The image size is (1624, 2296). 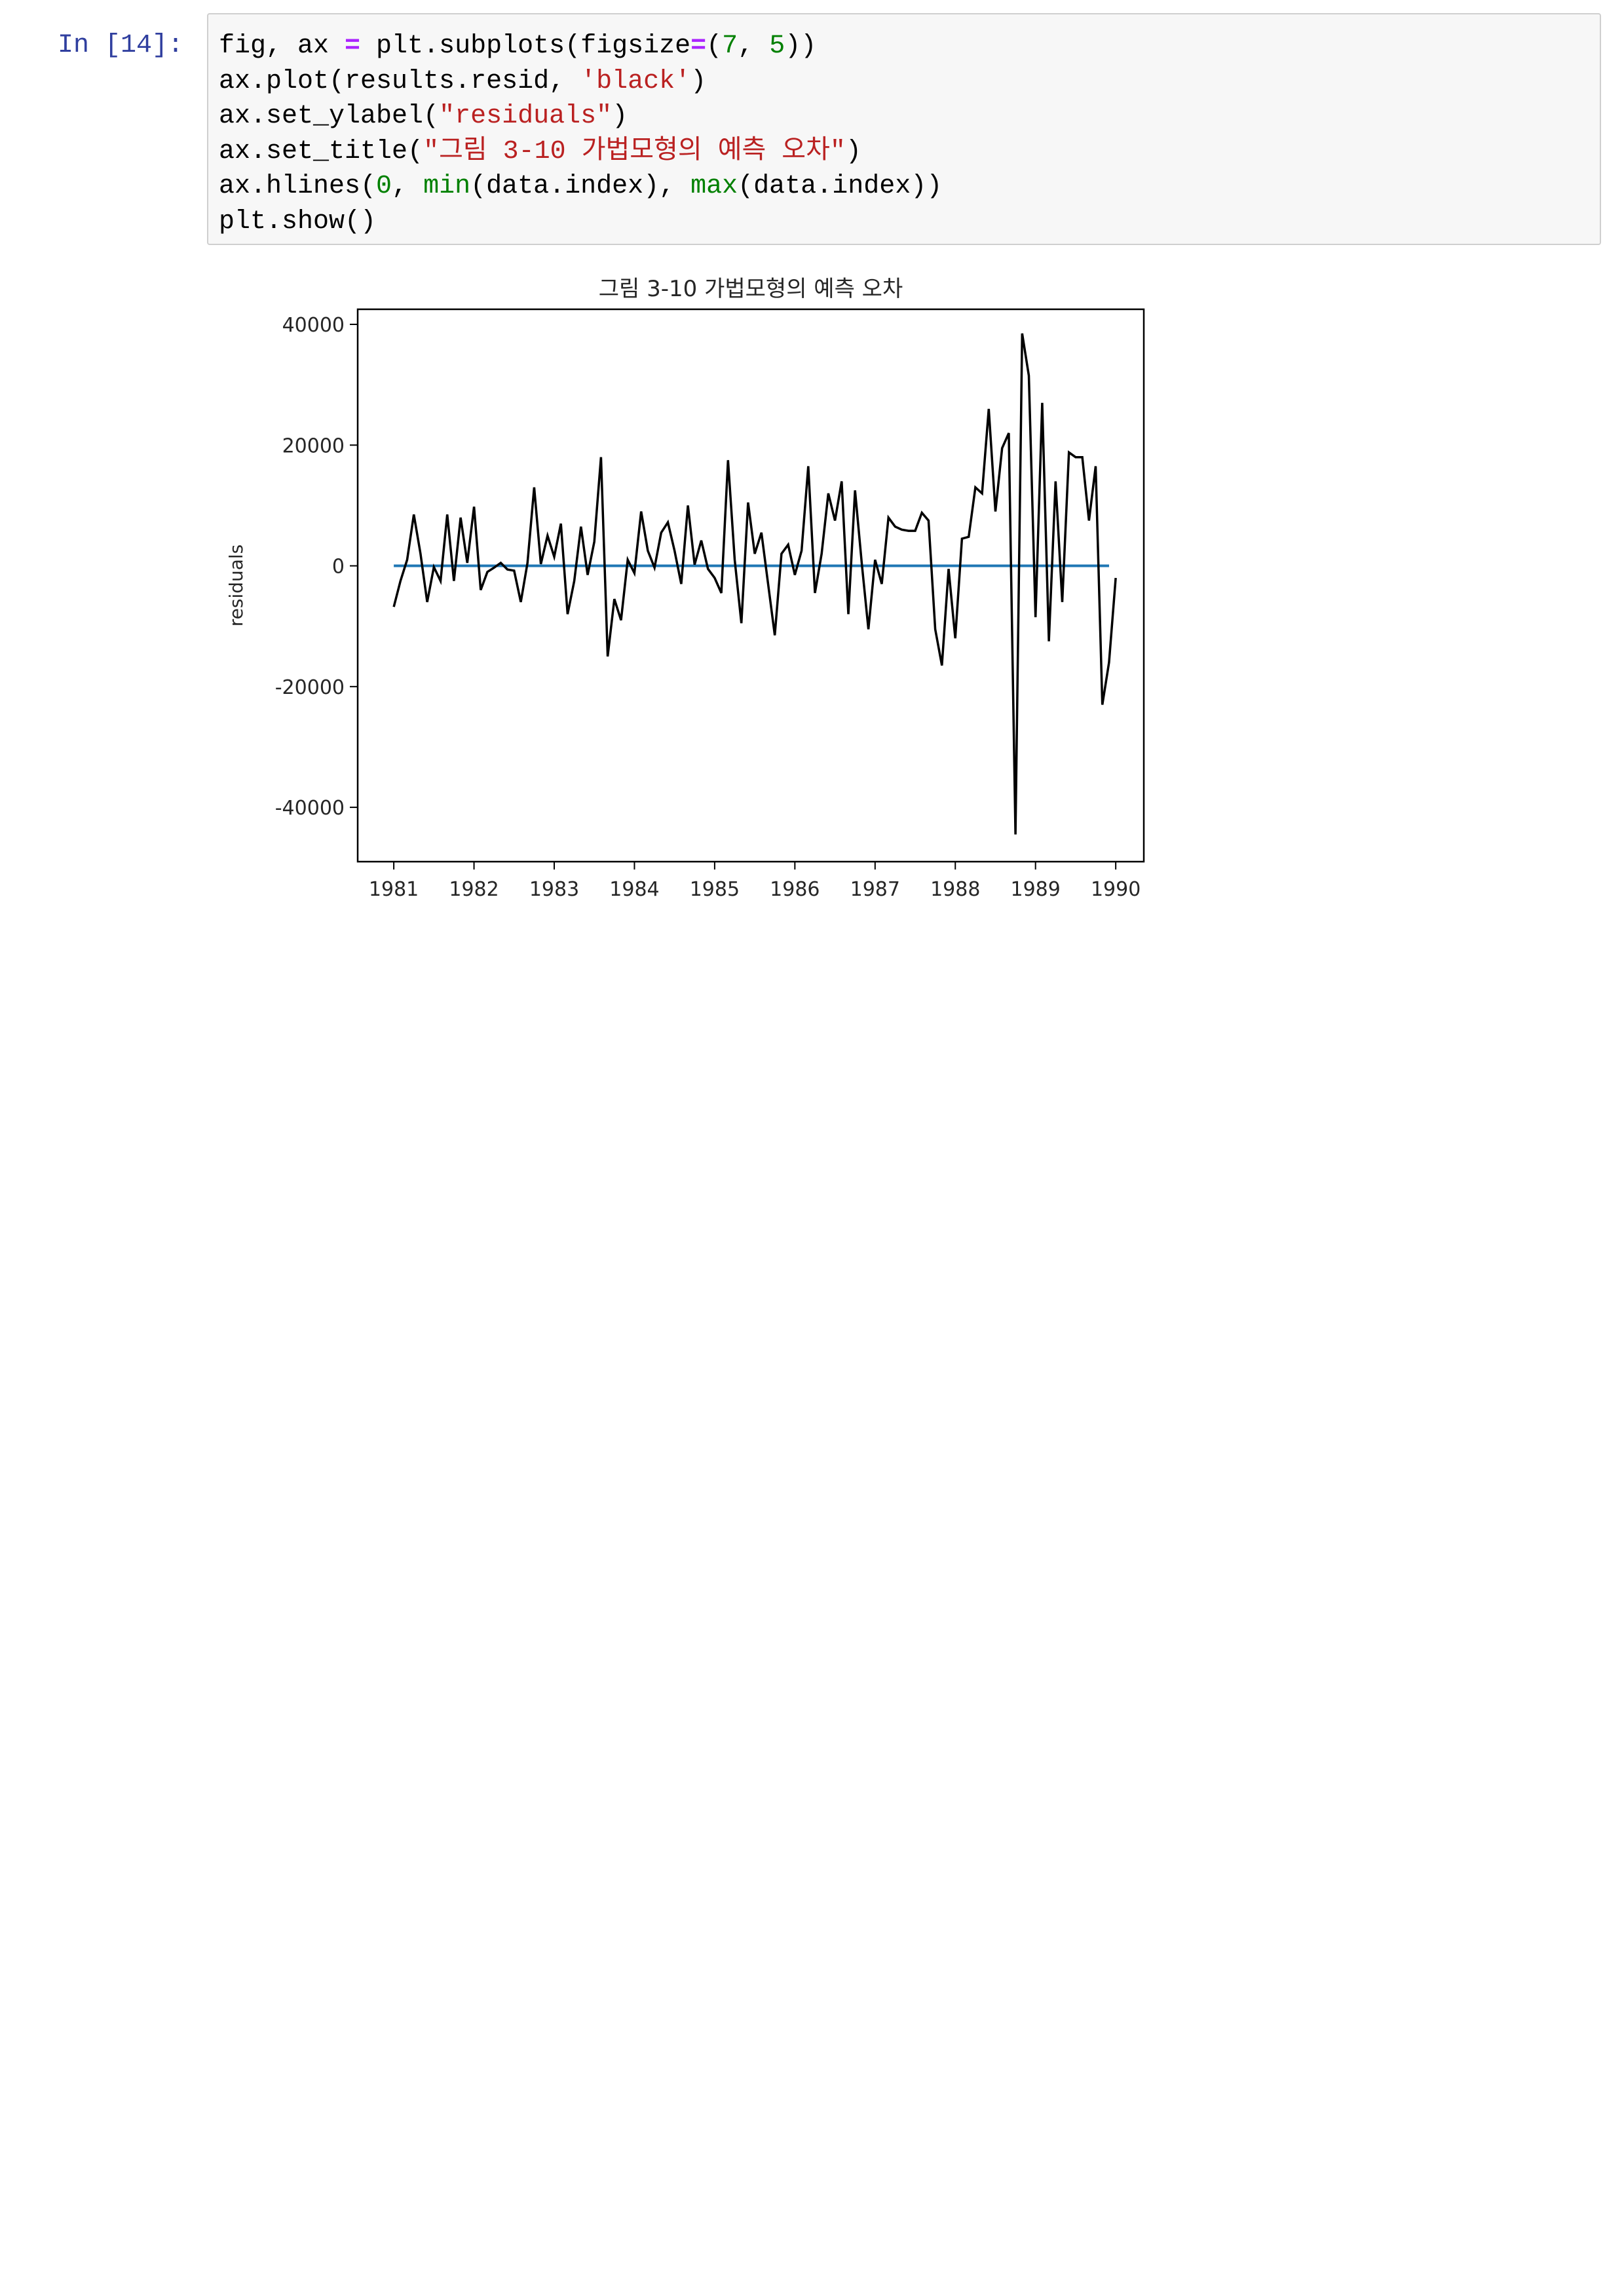 I want to click on code-token: max, so click(x=714, y=186).